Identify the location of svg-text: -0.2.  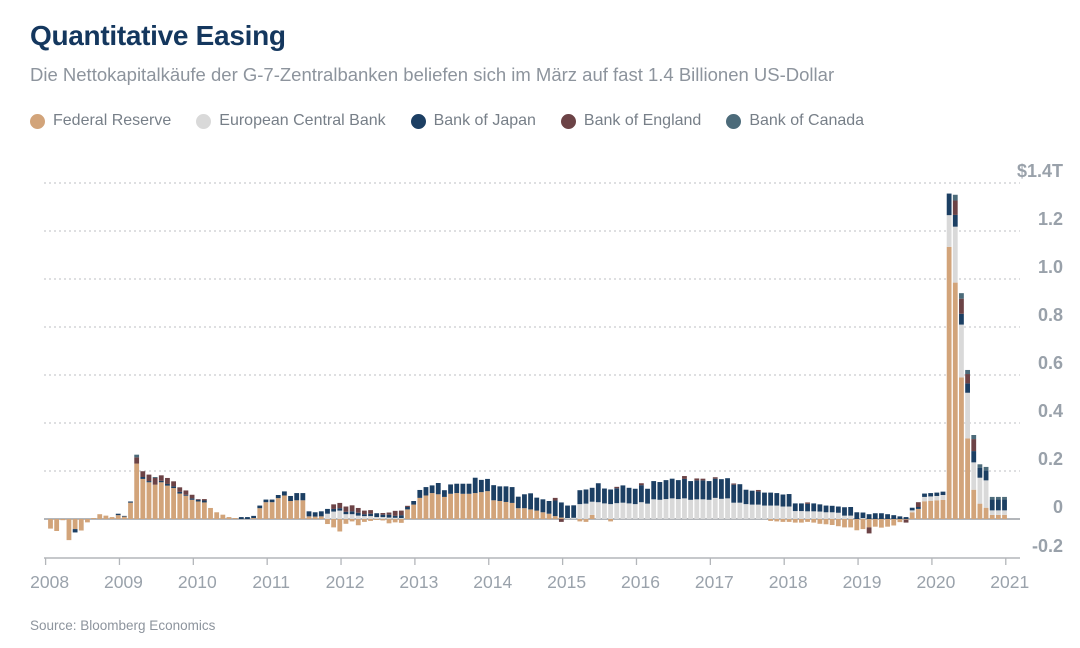
(1047, 546).